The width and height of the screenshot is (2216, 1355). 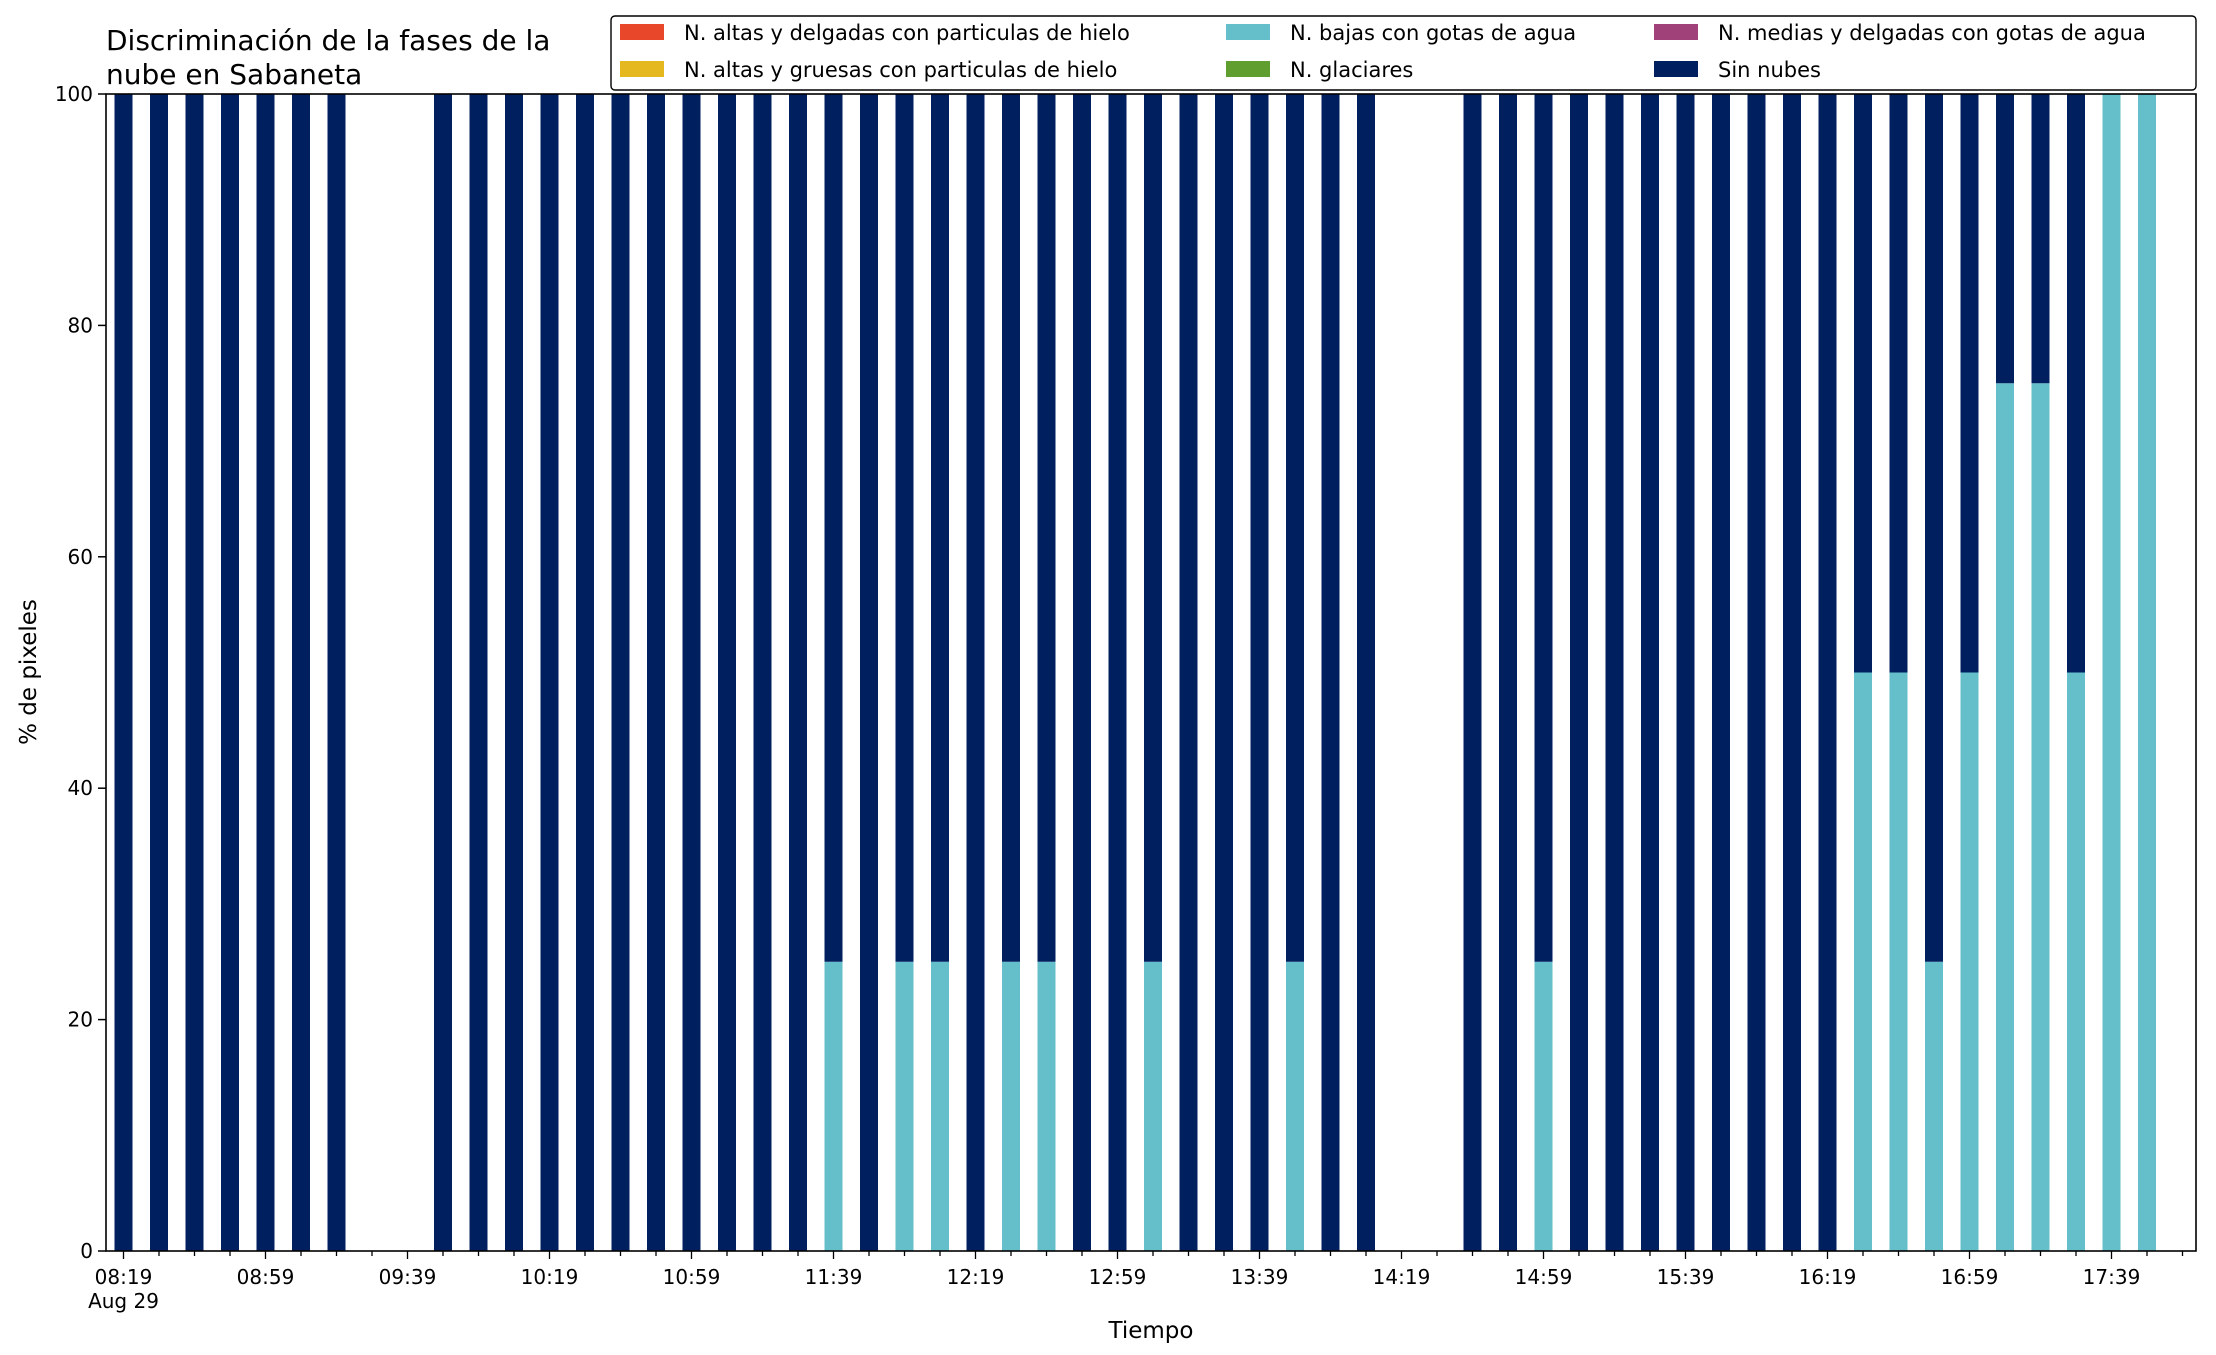 I want to click on x-tick-label: 17:39, so click(x=2112, y=1277).